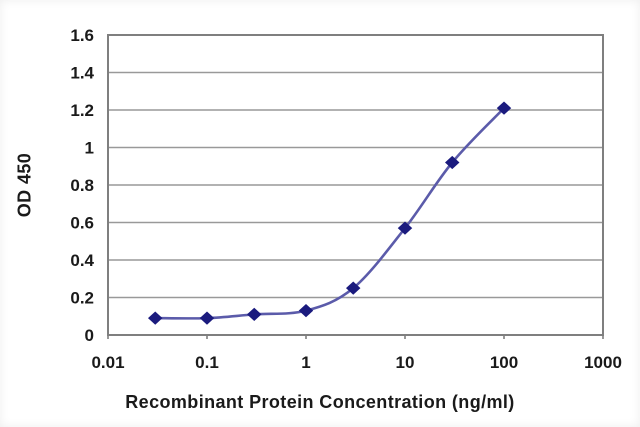 The height and width of the screenshot is (427, 640). Describe the element at coordinates (24, 185) in the screenshot. I see `y-axis-title: OD 450` at that location.